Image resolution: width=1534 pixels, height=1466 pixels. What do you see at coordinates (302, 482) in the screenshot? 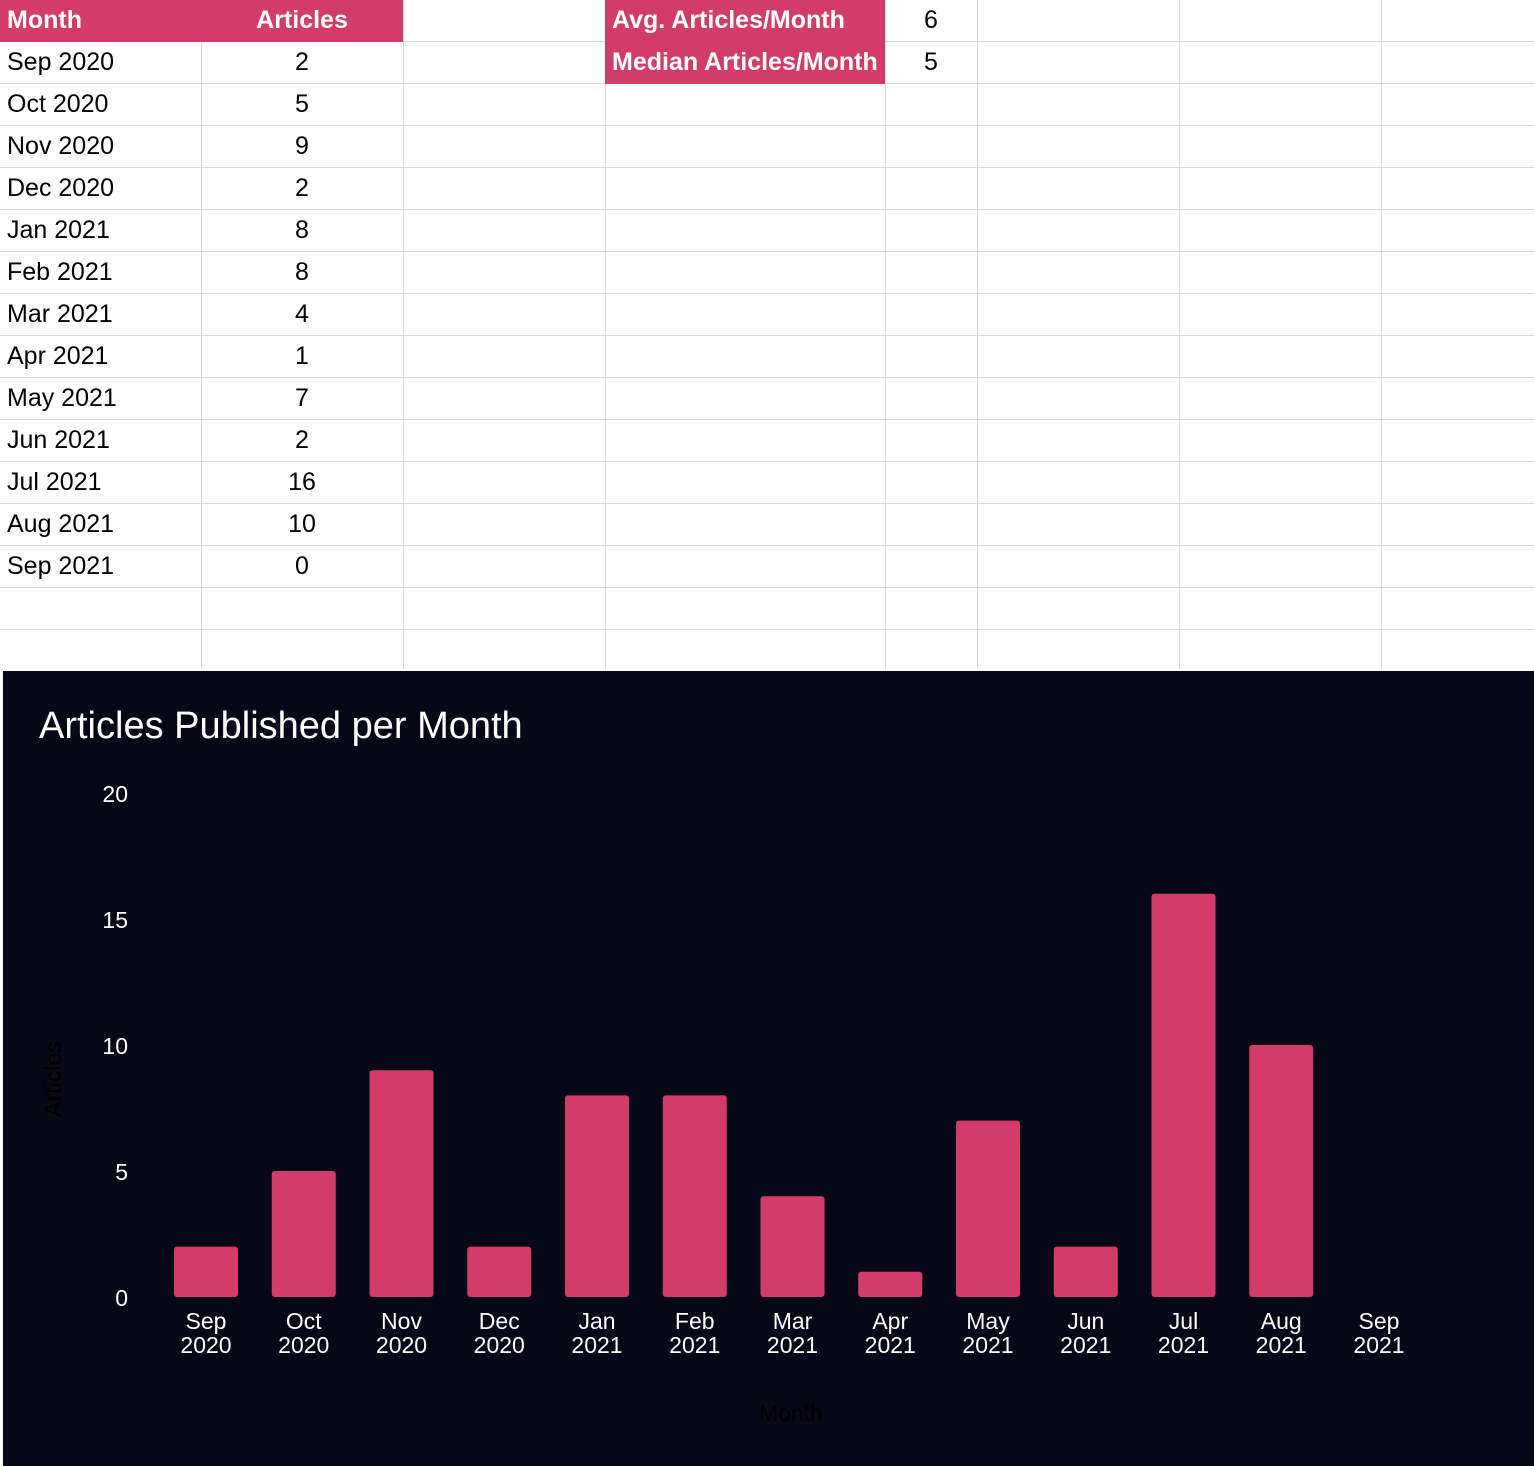
I see `table-cell-articles: 16` at bounding box center [302, 482].